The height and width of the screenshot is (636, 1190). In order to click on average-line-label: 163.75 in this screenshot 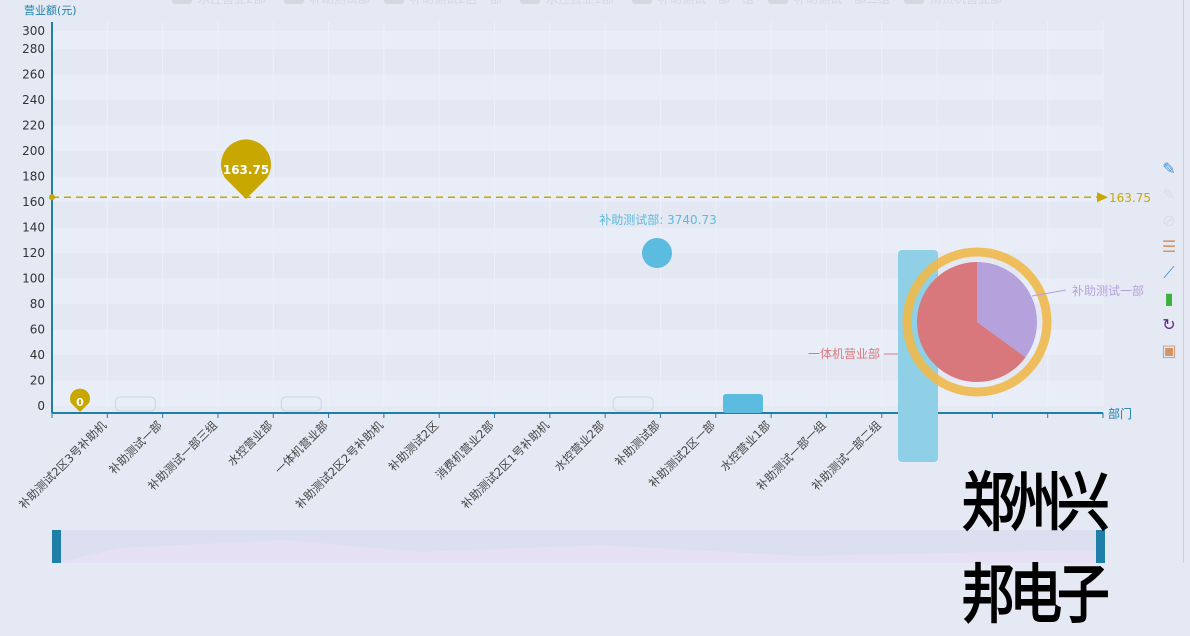, I will do `click(1130, 198)`.